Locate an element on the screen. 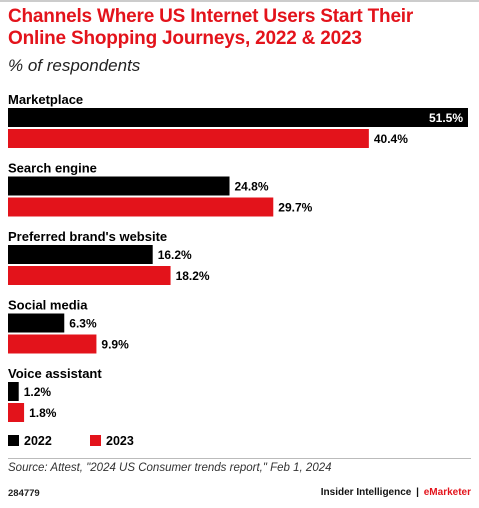 The width and height of the screenshot is (479, 508). bar-2022-voice-assistant is located at coordinates (13, 391).